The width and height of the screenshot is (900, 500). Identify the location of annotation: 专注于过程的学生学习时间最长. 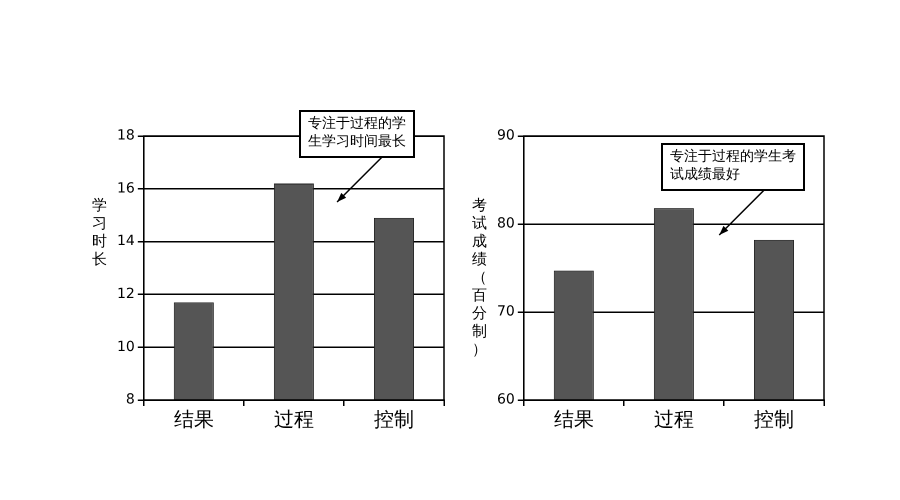
(357, 133).